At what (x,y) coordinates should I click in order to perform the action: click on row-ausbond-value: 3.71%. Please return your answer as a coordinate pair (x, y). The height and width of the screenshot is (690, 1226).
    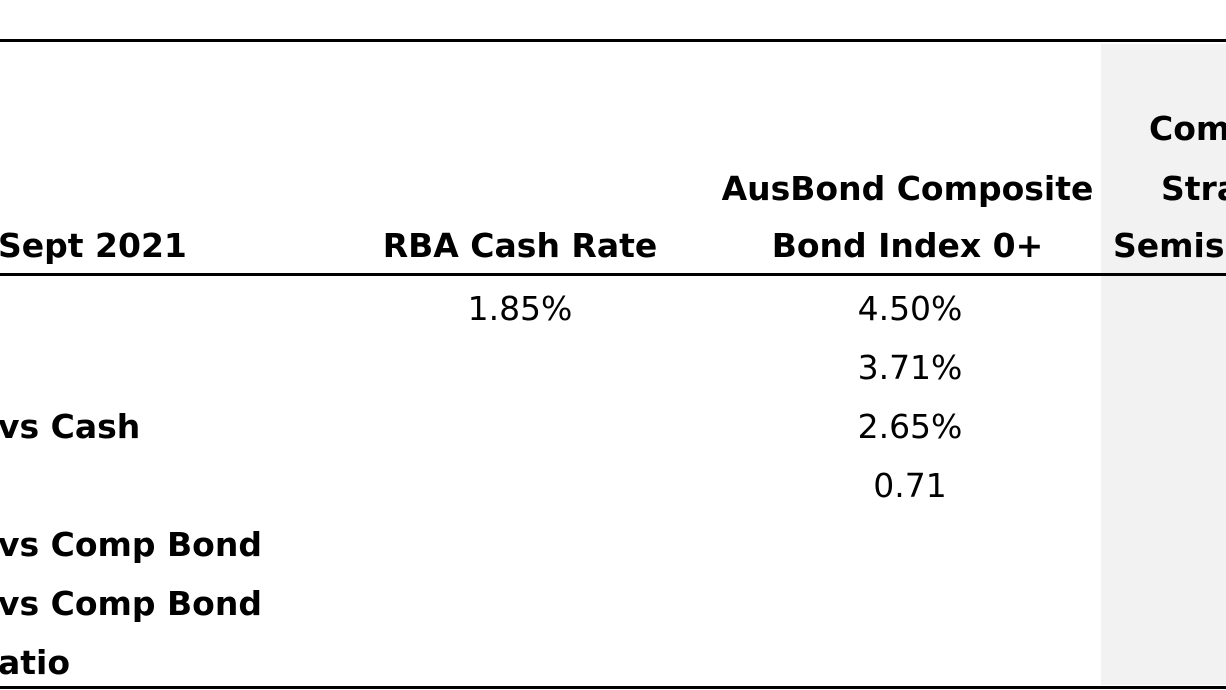
    Looking at the image, I should click on (910, 367).